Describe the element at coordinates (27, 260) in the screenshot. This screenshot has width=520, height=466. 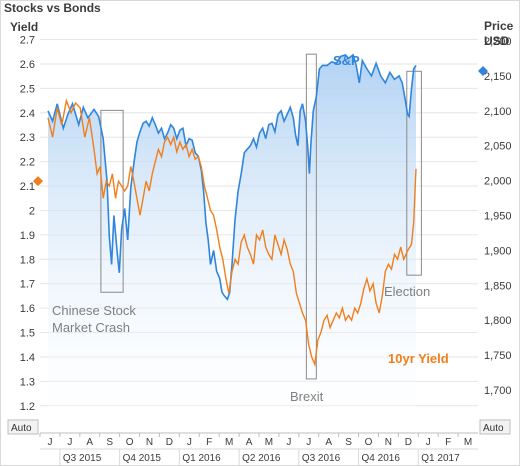
I see `left-tick-label: 1.8` at that location.